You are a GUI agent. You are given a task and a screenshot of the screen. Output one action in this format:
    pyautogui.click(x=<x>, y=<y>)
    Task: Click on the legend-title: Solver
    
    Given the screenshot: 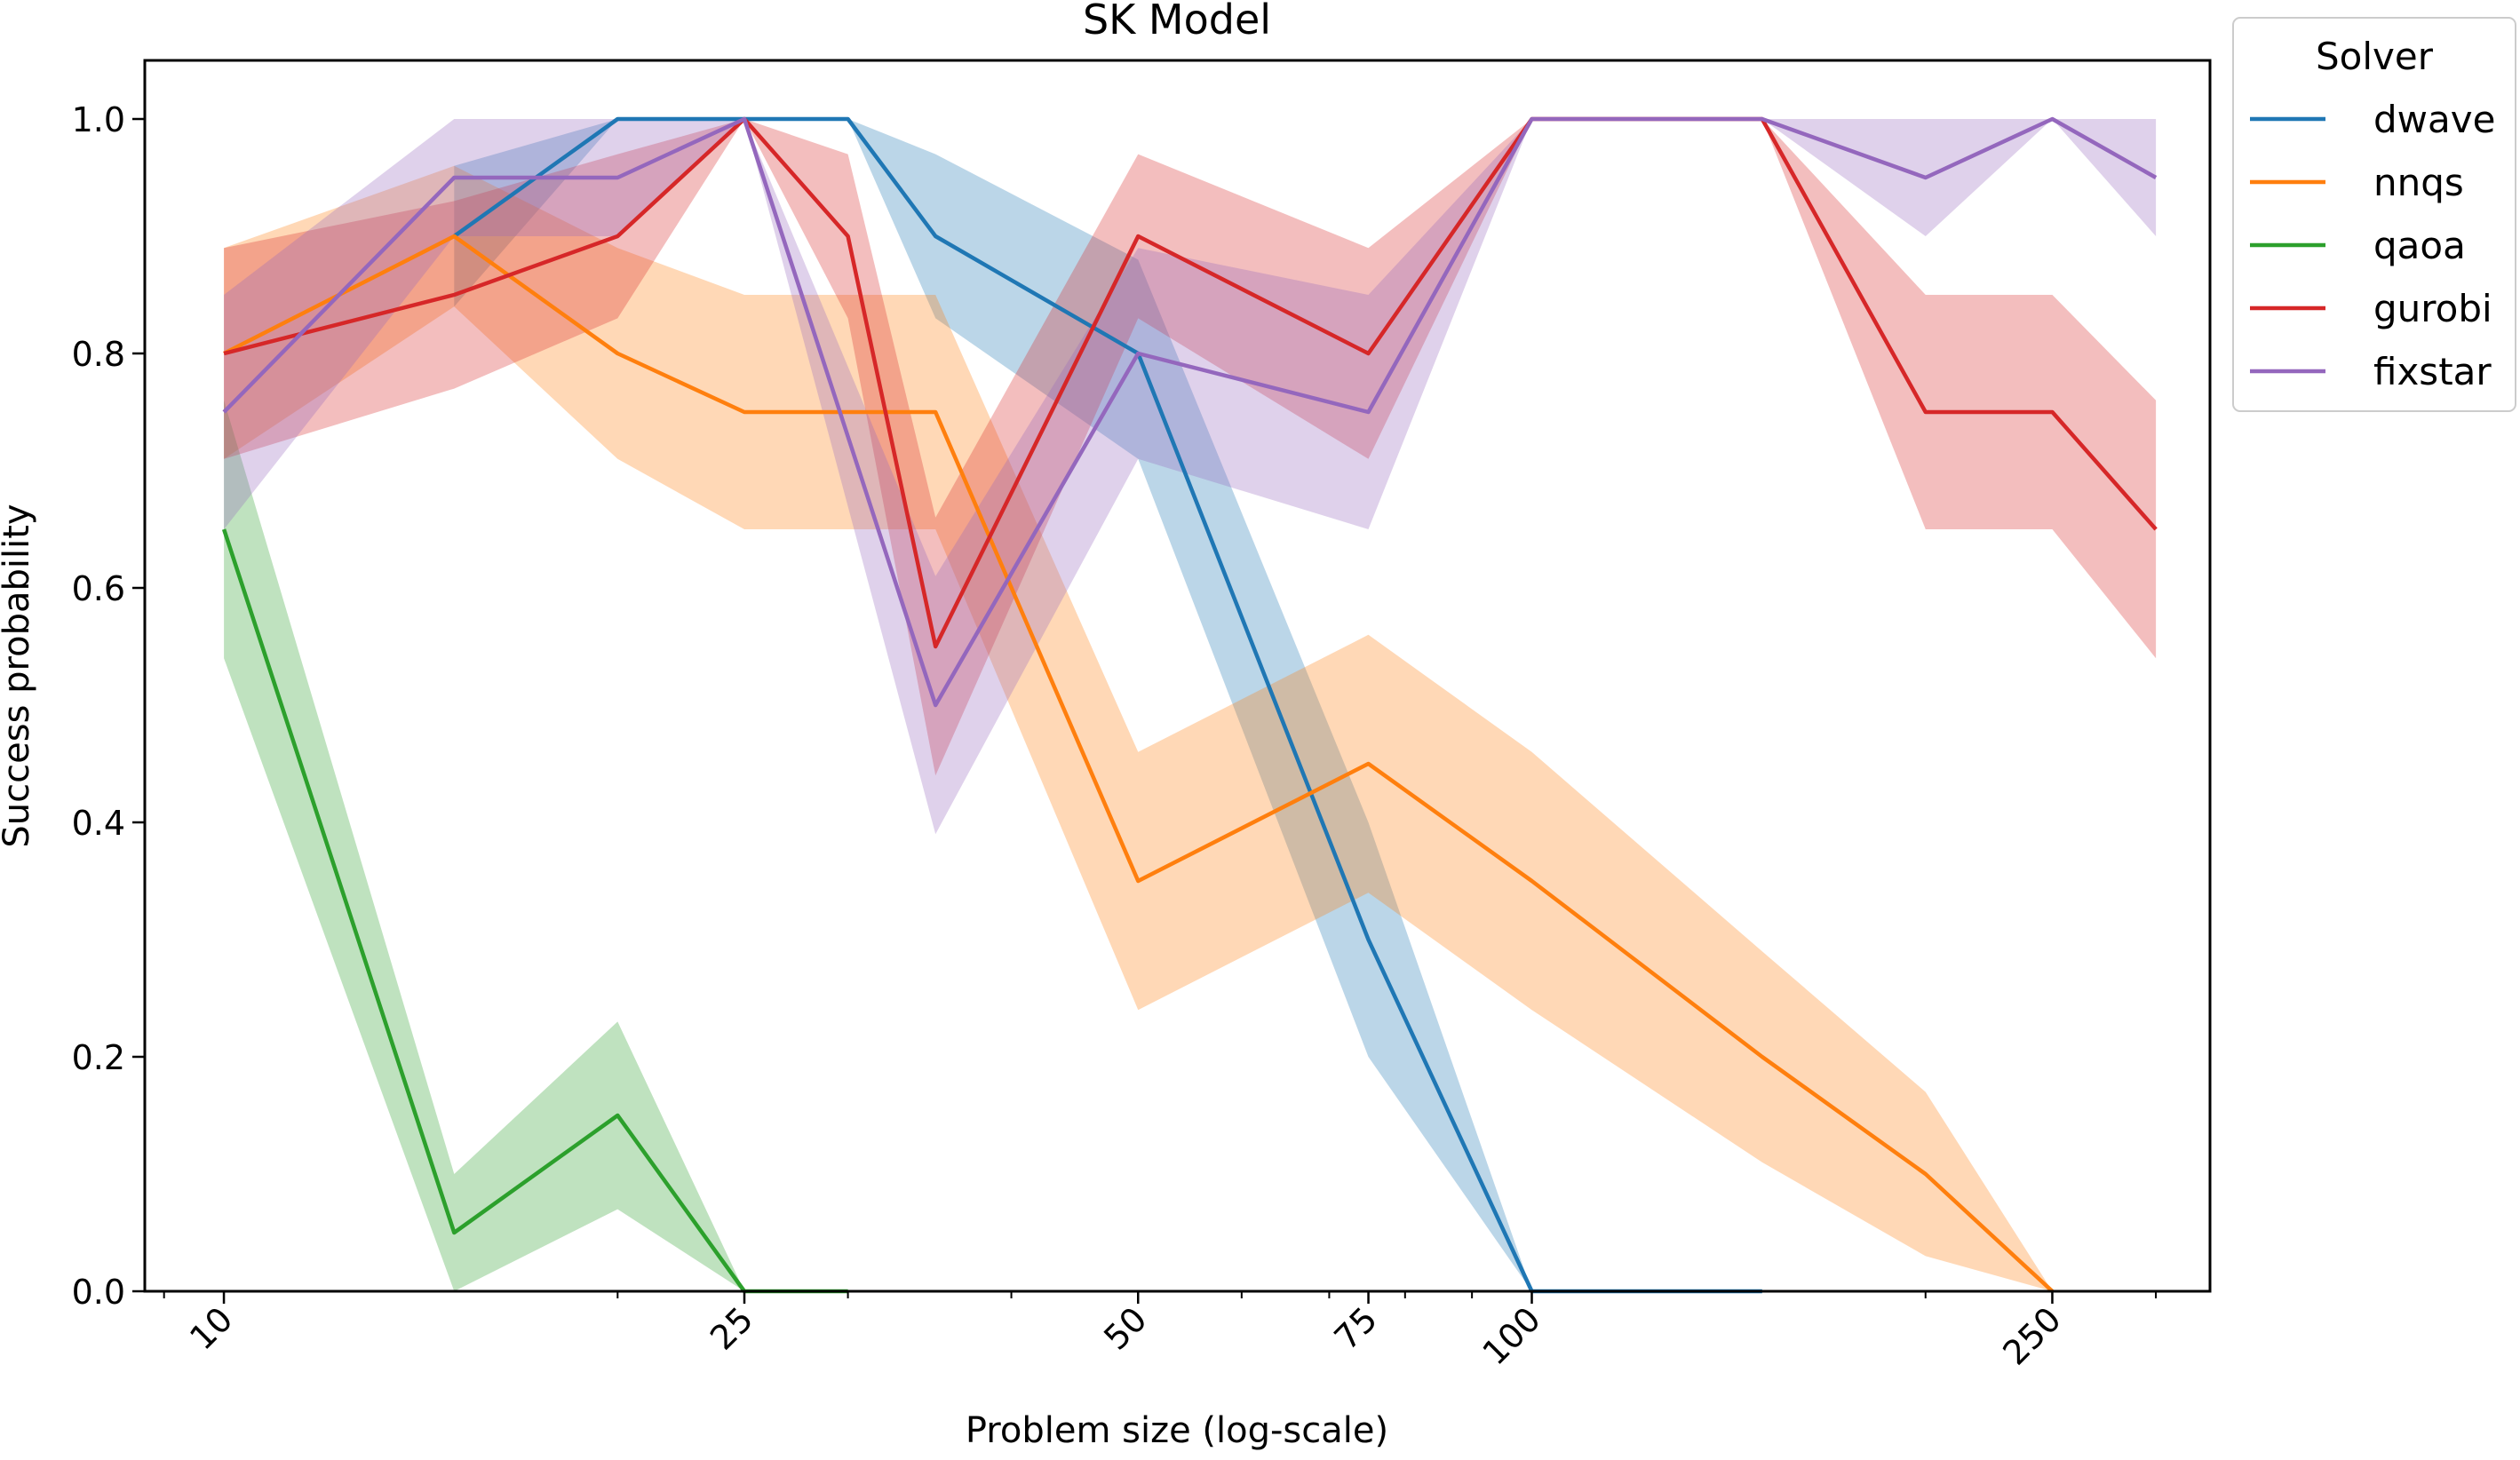 What is the action you would take?
    pyautogui.click(x=2375, y=56)
    